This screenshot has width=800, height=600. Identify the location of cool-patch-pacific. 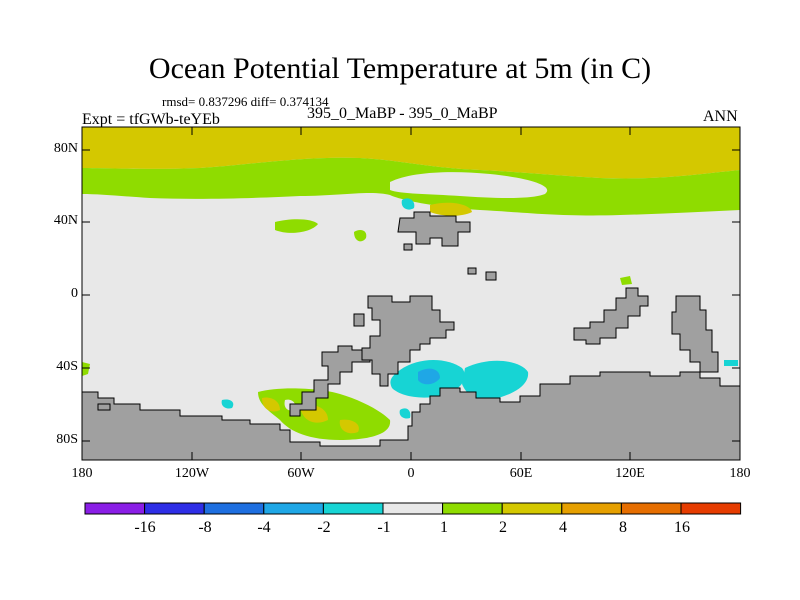
(227, 404).